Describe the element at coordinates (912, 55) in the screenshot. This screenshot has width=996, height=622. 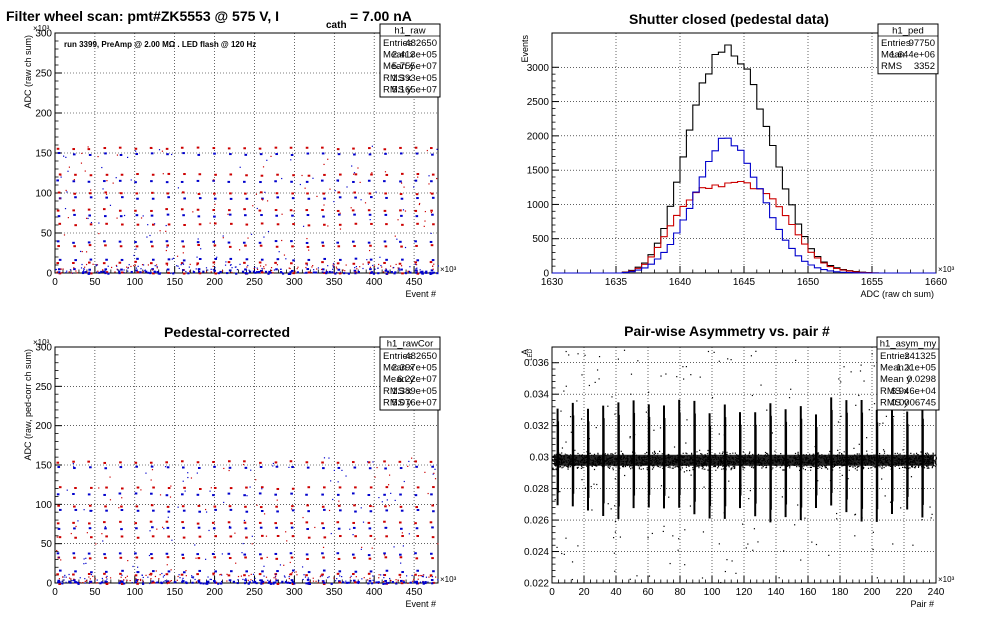
I see `stats-value: 1.644e+06` at that location.